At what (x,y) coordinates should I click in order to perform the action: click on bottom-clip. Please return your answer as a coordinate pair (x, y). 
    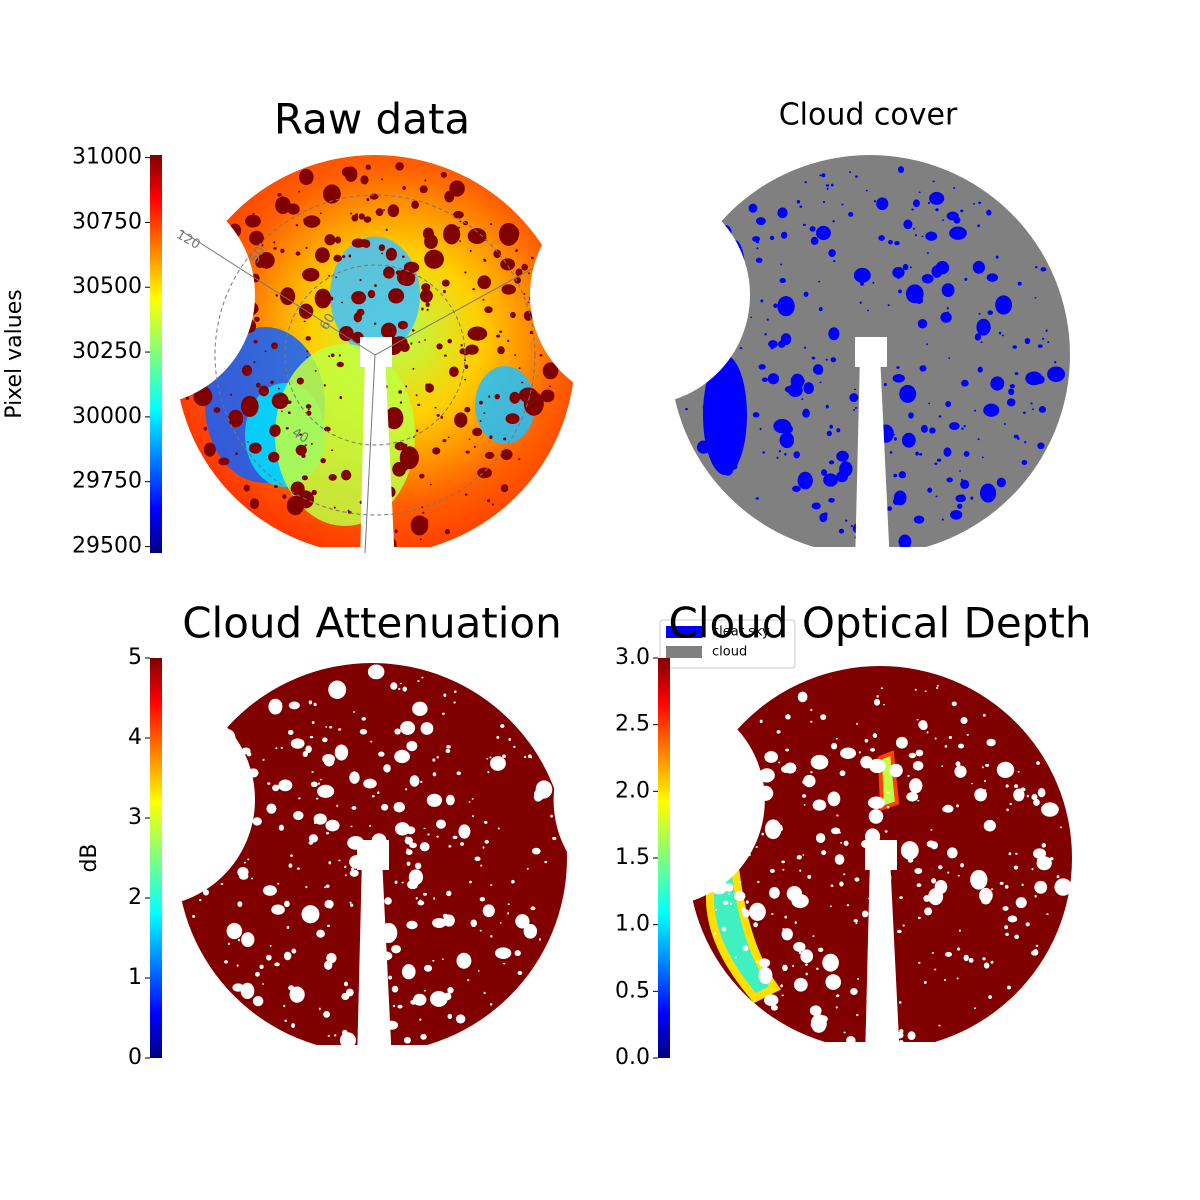
    Looking at the image, I should click on (372, 1055).